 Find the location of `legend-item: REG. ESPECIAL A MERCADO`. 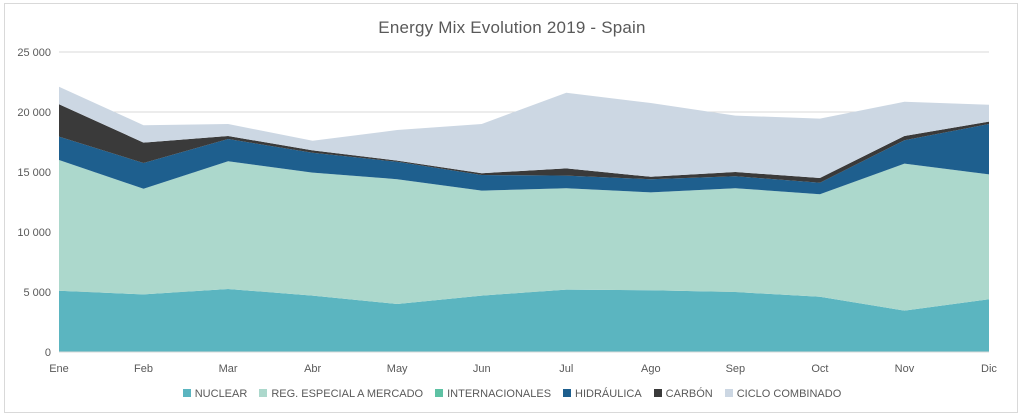

legend-item: REG. ESPECIAL A MERCADO is located at coordinates (341, 394).